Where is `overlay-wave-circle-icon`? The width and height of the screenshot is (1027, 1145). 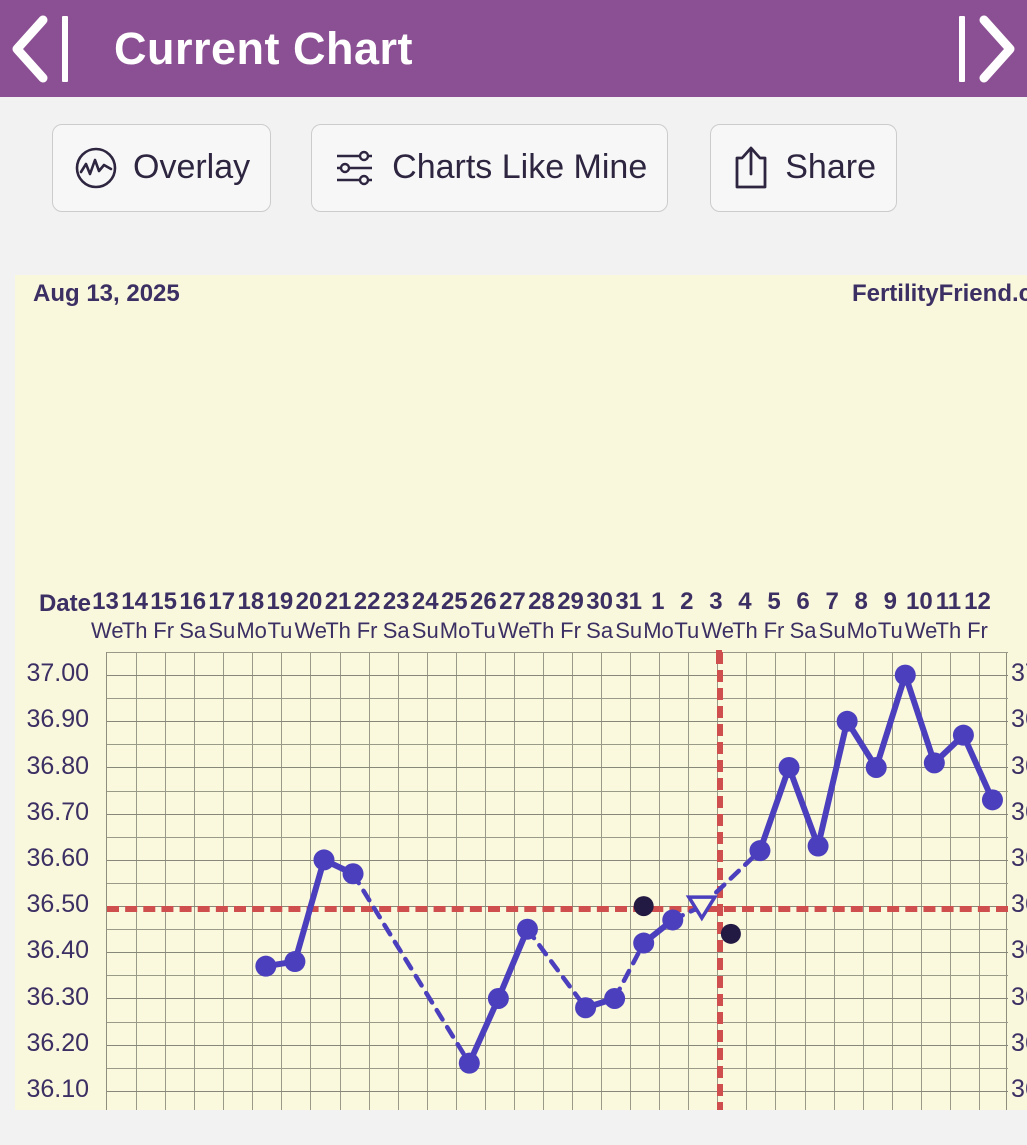 overlay-wave-circle-icon is located at coordinates (96, 168).